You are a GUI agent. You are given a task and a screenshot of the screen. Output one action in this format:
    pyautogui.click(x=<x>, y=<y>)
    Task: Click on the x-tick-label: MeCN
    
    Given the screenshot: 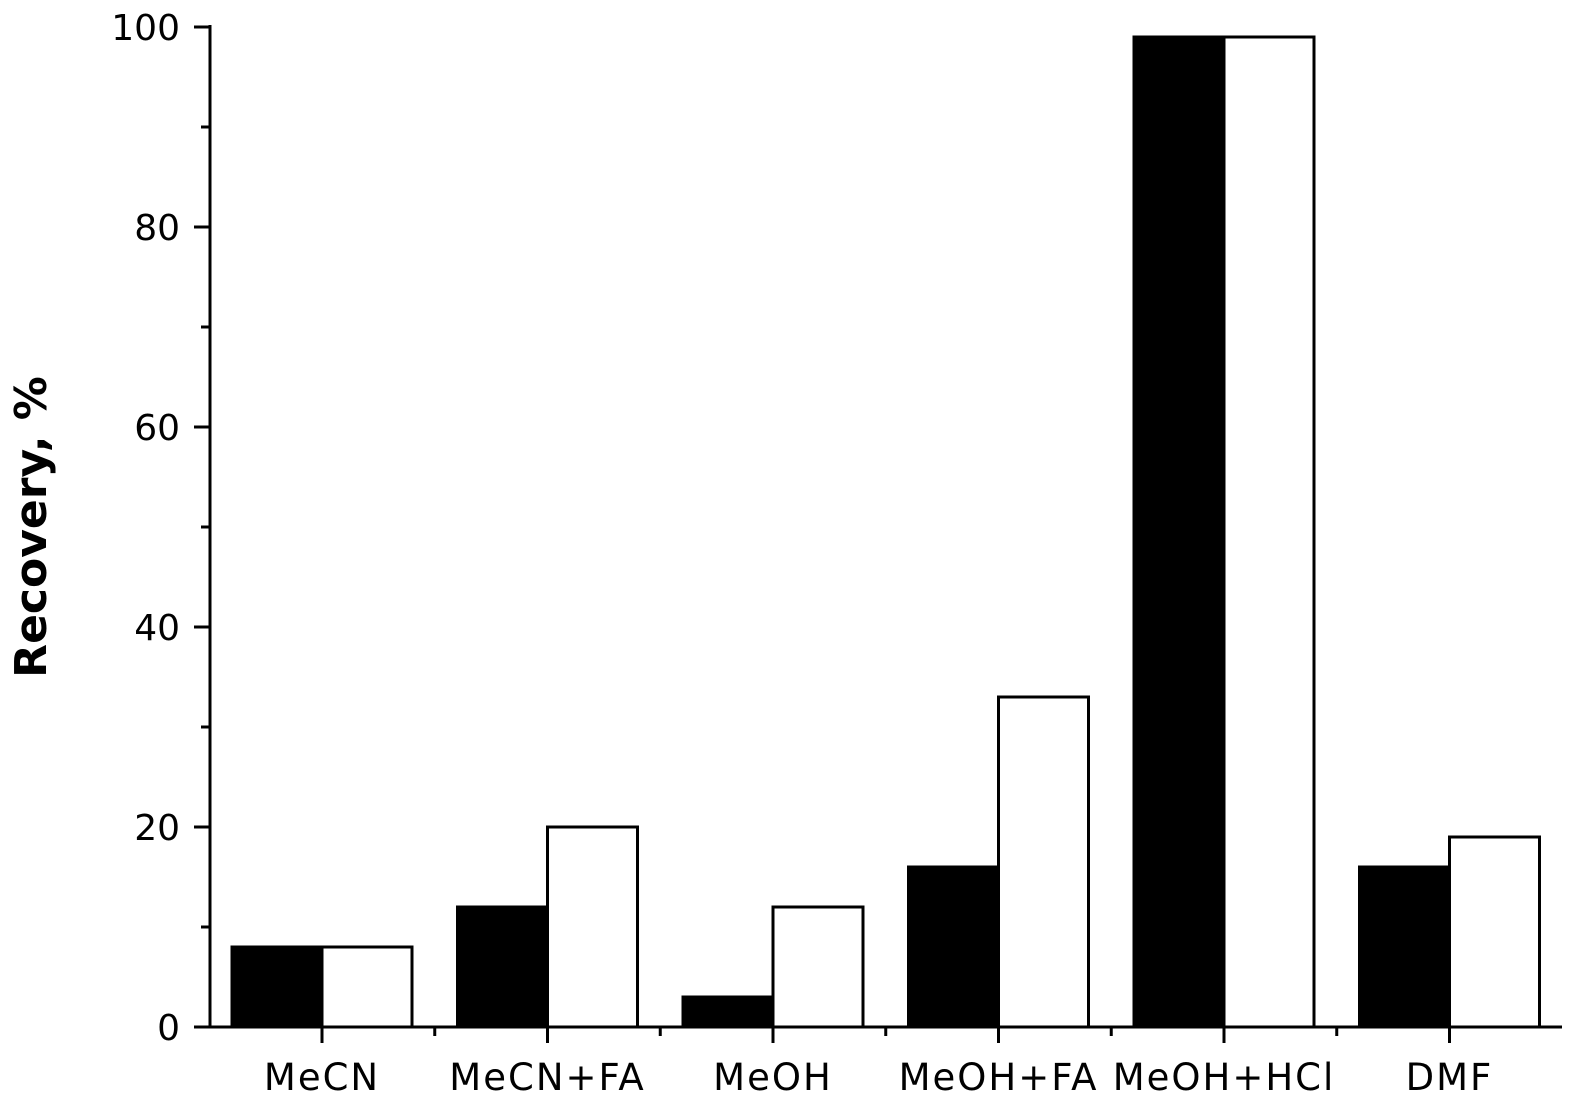 What is the action you would take?
    pyautogui.click(x=322, y=1077)
    